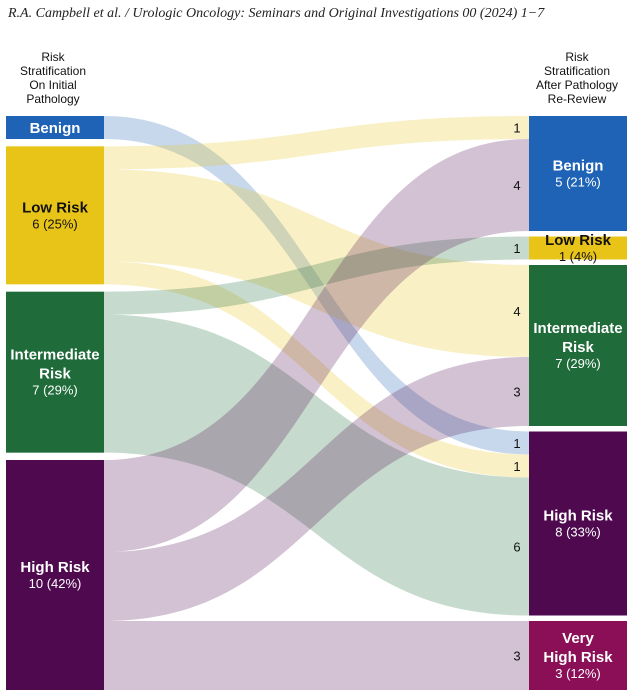 This screenshot has width=632, height=696. What do you see at coordinates (578, 532) in the screenshot?
I see `right-node-count-high: 8 (33%)` at bounding box center [578, 532].